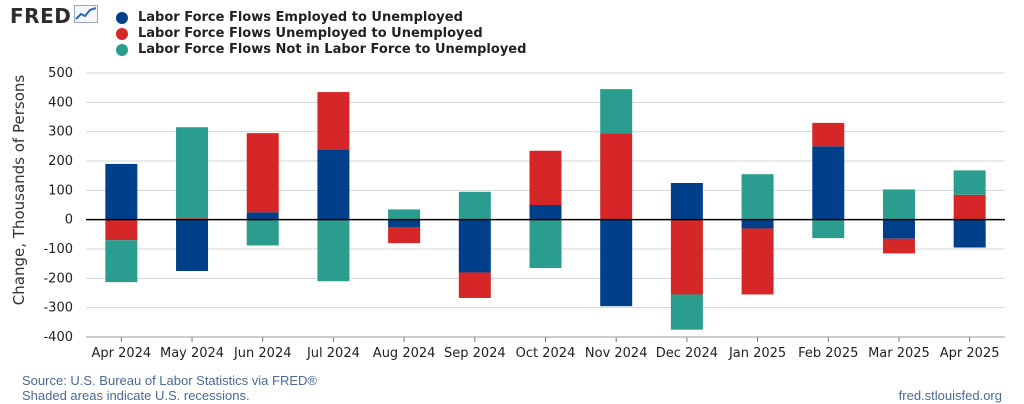 The height and width of the screenshot is (404, 1024). I want to click on x-tick-label: May 2024, so click(192, 353).